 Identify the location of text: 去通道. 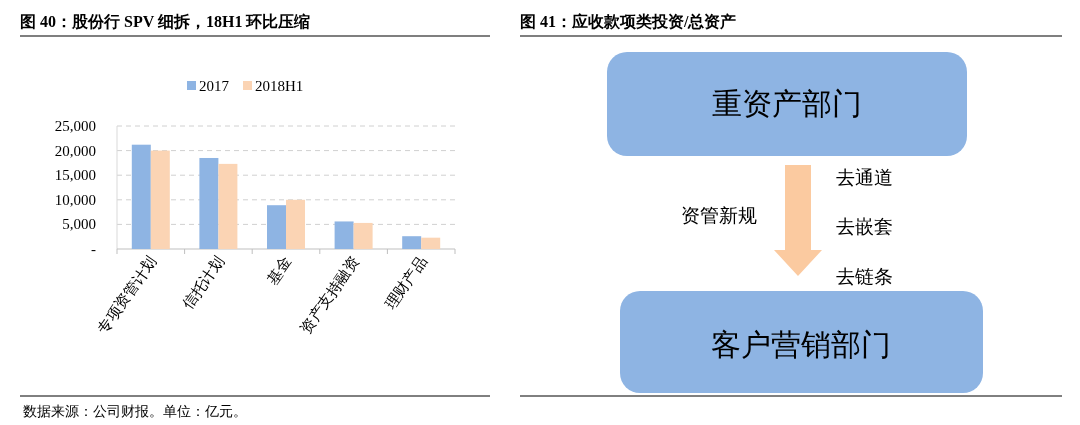
(864, 177).